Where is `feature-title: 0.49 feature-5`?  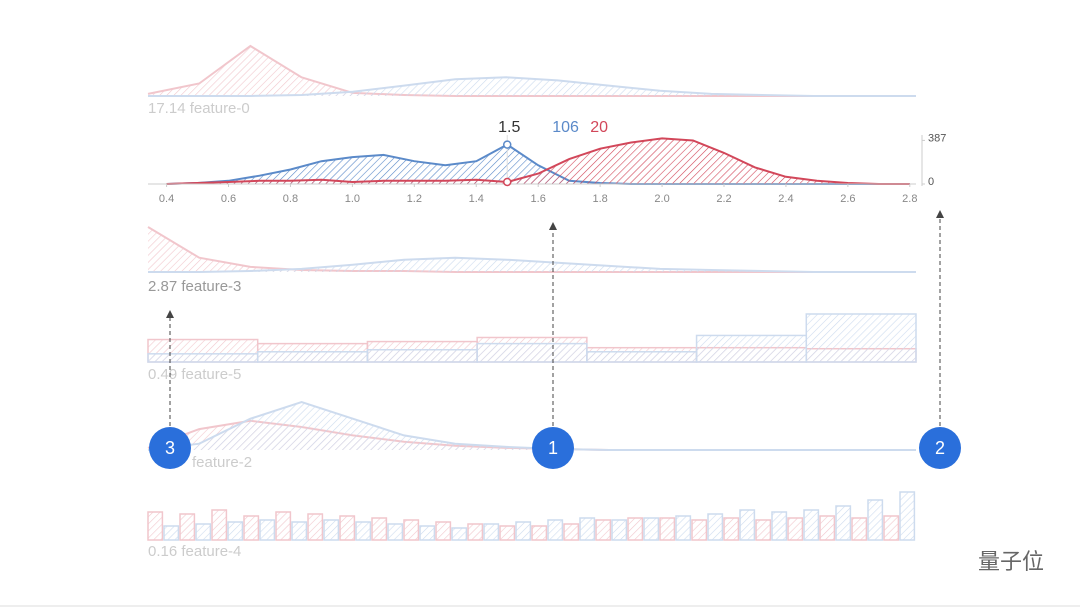
feature-title: 0.49 feature-5 is located at coordinates (194, 374).